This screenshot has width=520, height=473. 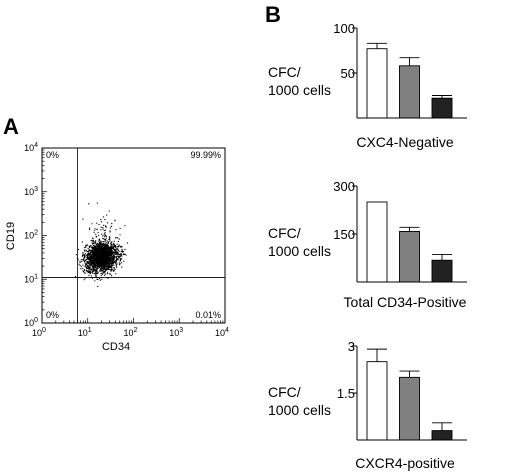 What do you see at coordinates (222, 332) in the screenshot?
I see `x-tick-label: 104` at bounding box center [222, 332].